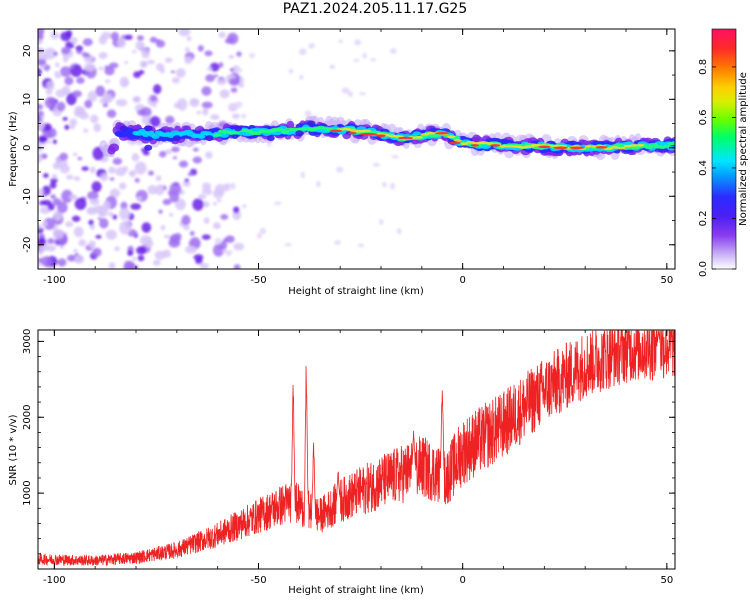  I want to click on spectrogram-ytick-label: 0, so click(27, 148).